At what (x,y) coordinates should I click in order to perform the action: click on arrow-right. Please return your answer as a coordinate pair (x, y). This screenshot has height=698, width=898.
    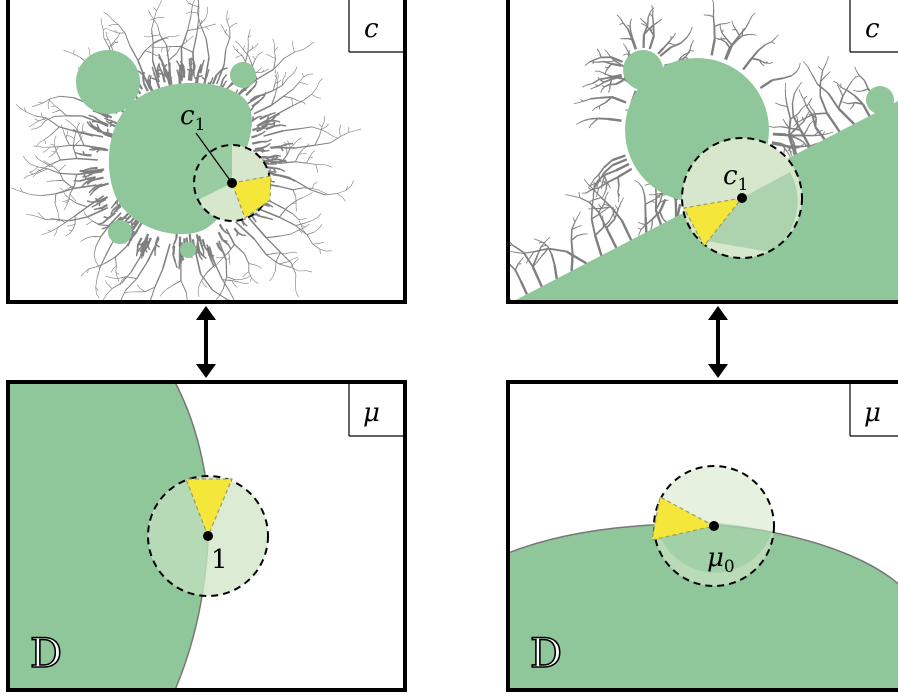
    Looking at the image, I should click on (718, 342).